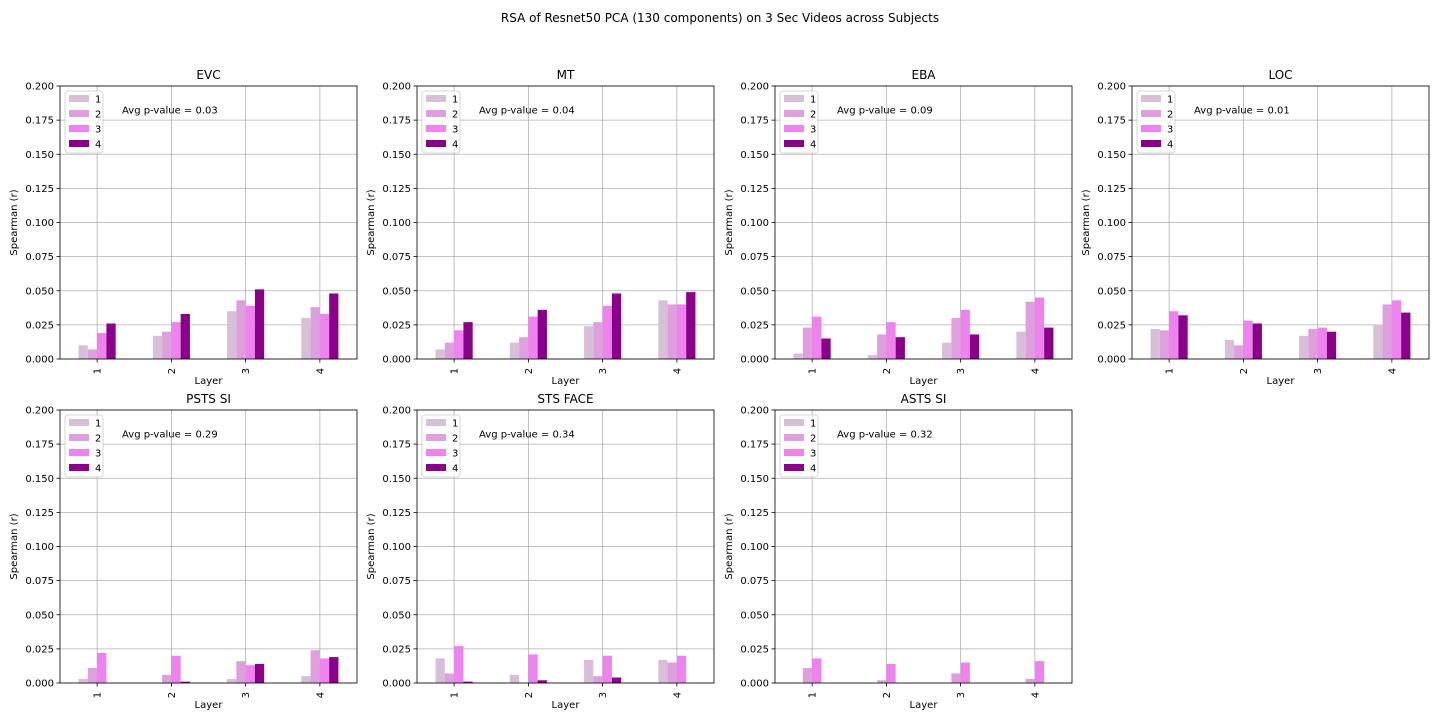 This screenshot has height=720, width=1440. What do you see at coordinates (208, 222) in the screenshot?
I see `axes-frame` at bounding box center [208, 222].